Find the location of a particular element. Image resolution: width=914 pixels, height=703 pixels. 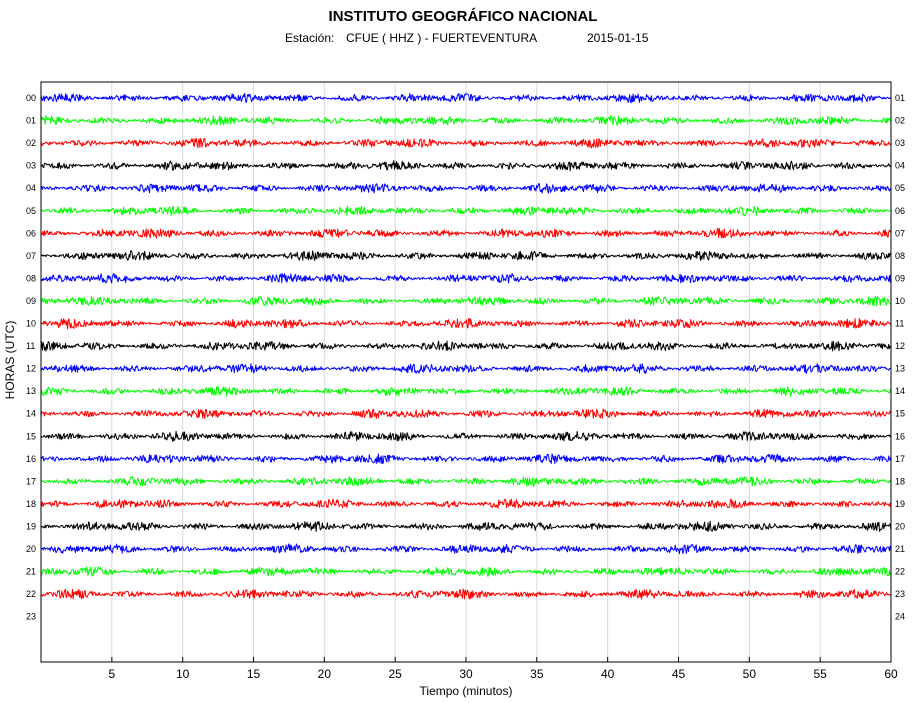

x-tick-label: 35 is located at coordinates (537, 674).